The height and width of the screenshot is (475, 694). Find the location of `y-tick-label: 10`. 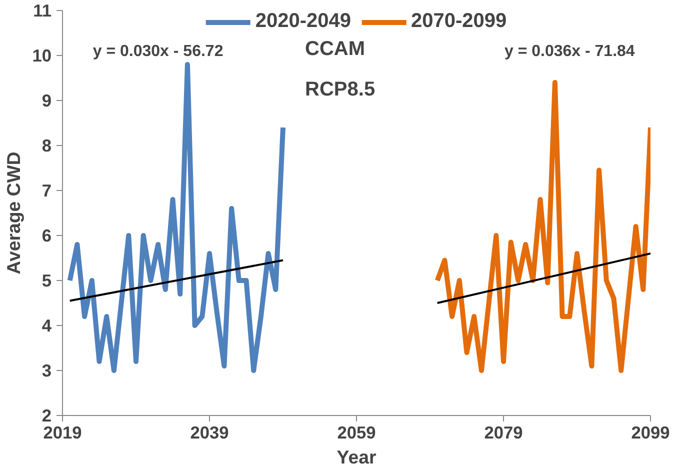

y-tick-label: 10 is located at coordinates (42, 56).